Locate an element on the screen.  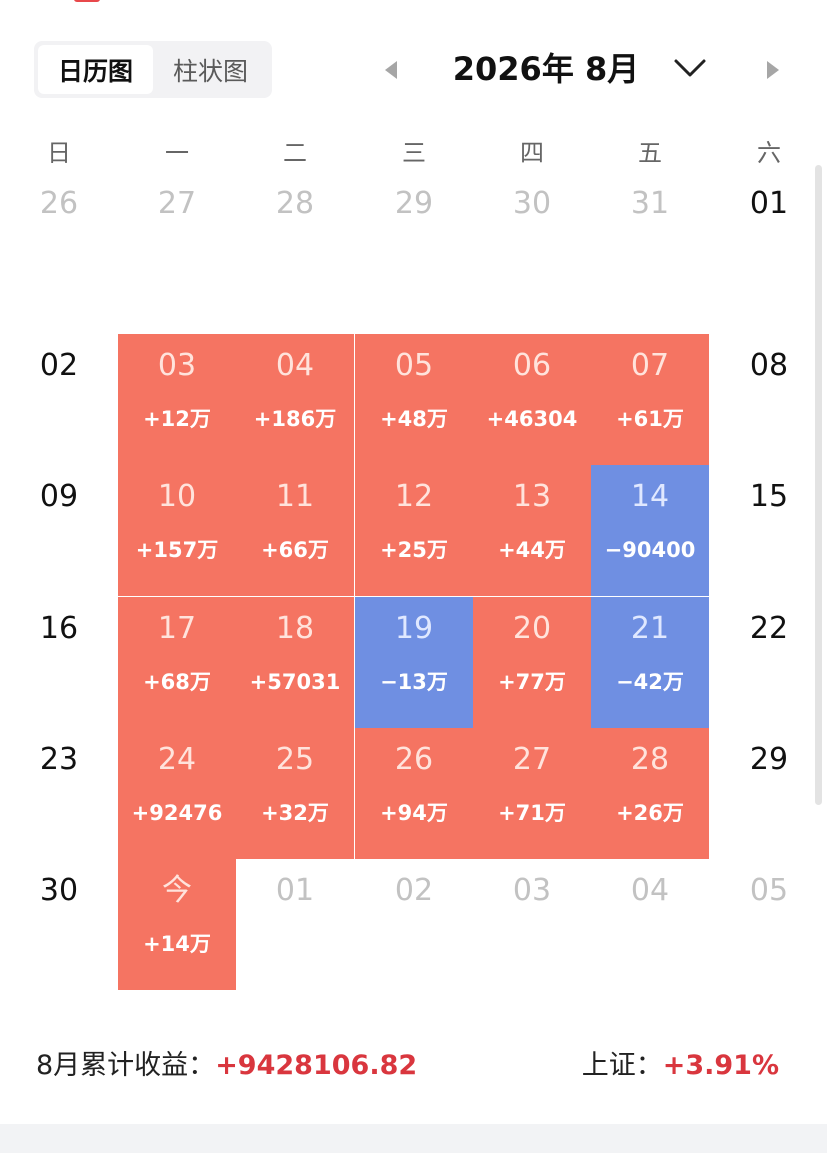
calendar-day-cell: 03 +12万 is located at coordinates (177, 399).